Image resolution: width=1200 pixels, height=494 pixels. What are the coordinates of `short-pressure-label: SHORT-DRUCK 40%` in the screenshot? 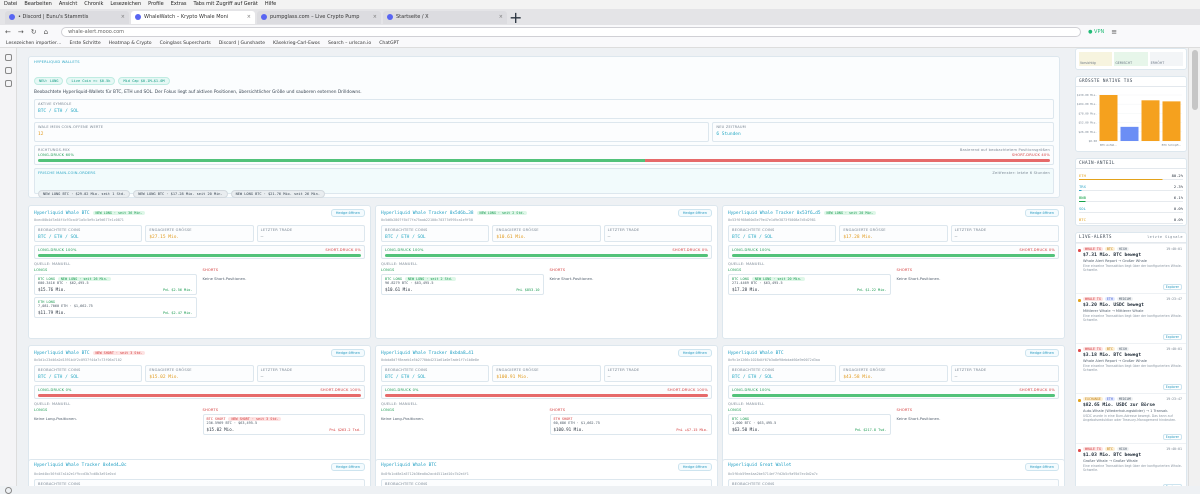 It's located at (1030, 155).